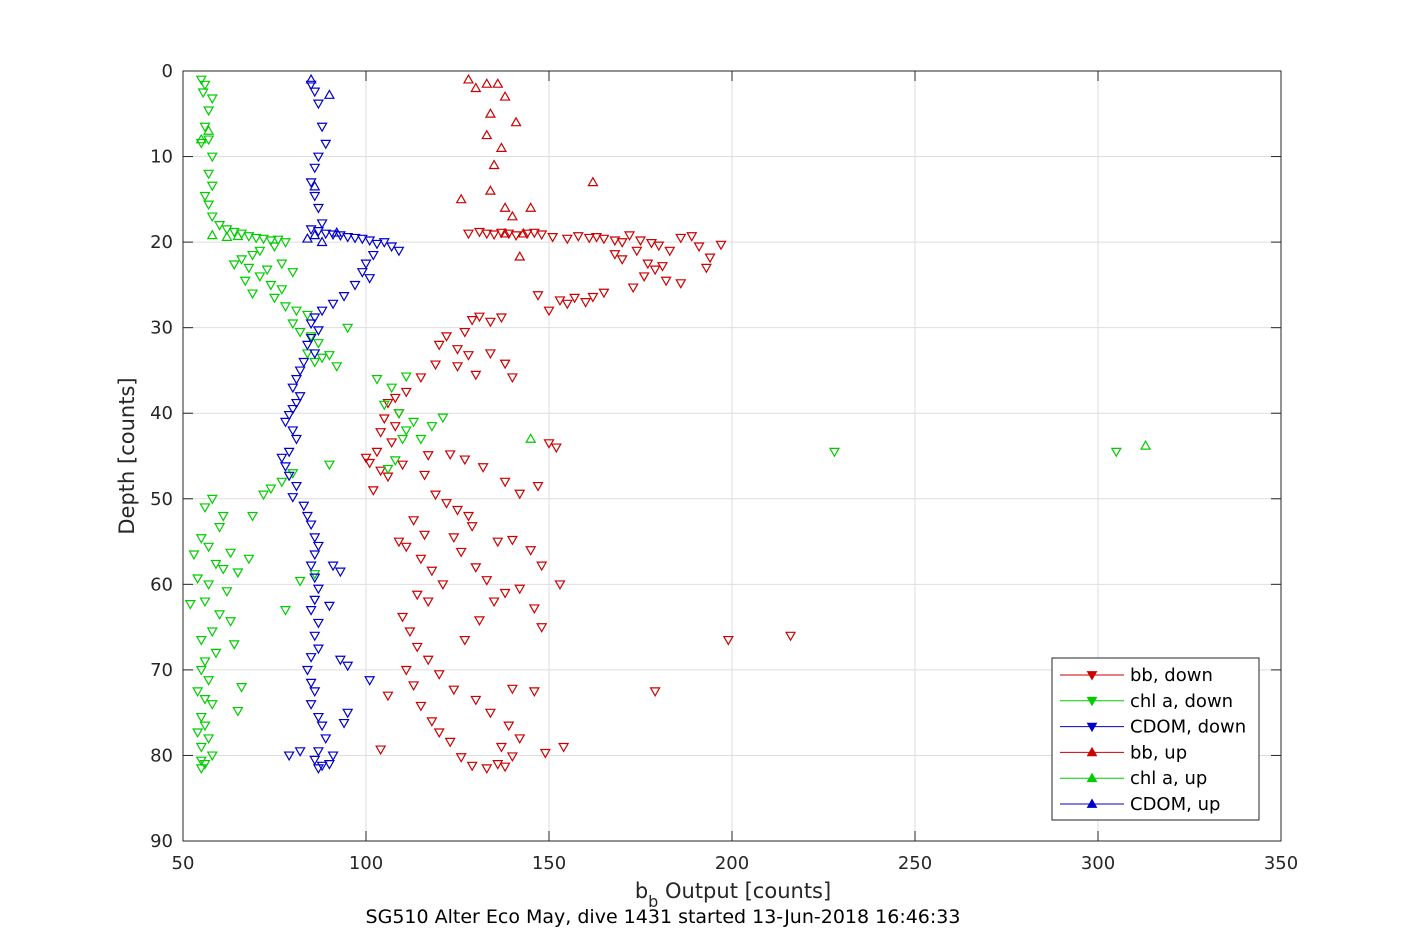 The image size is (1417, 945). What do you see at coordinates (1171, 675) in the screenshot?
I see `legend-label-bb-down: bb, down` at bounding box center [1171, 675].